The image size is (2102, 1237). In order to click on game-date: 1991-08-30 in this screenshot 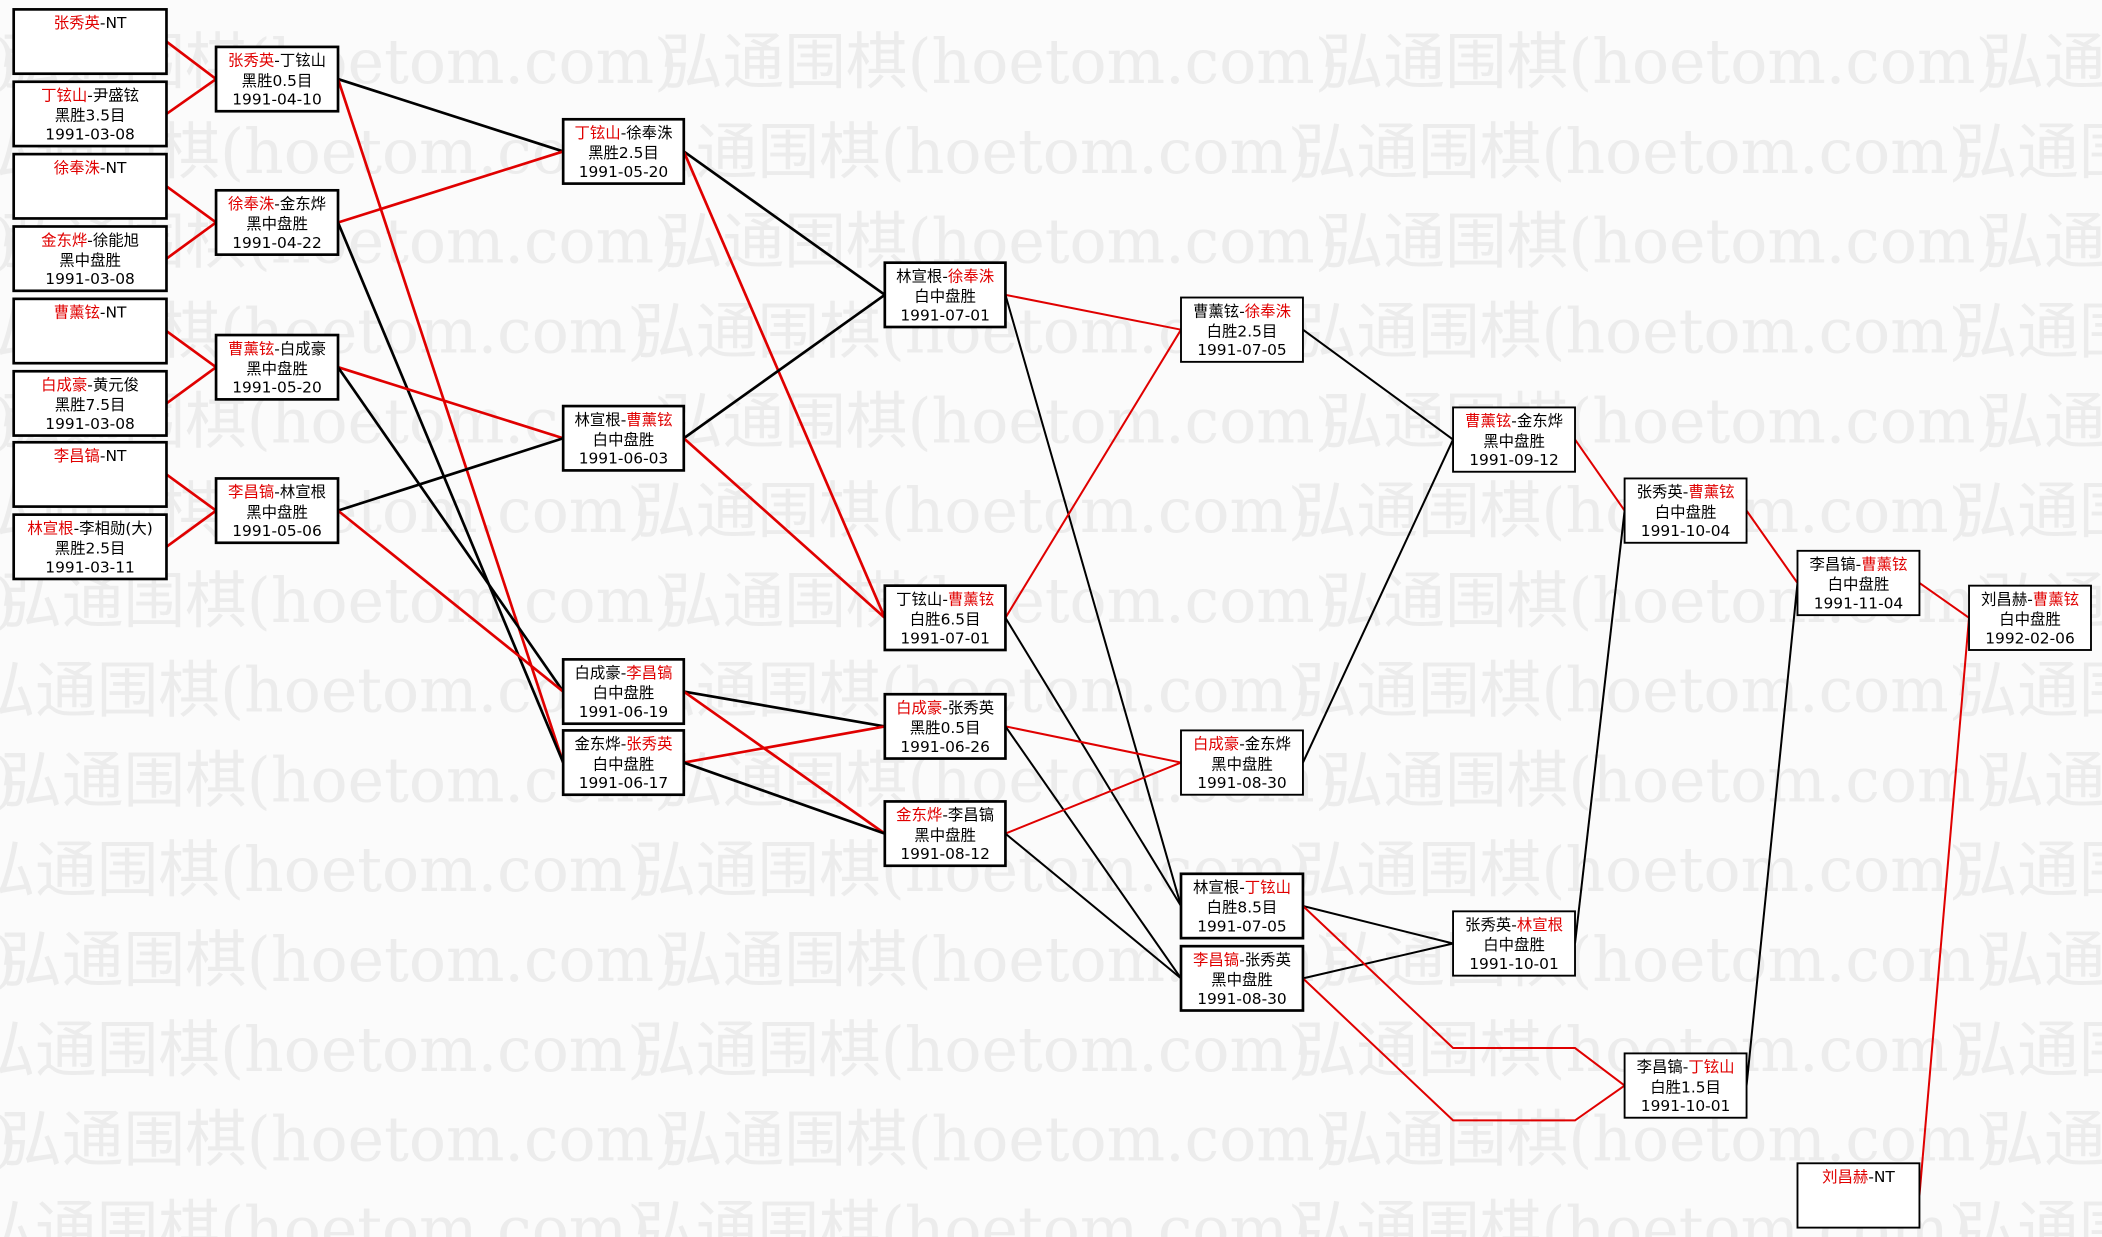, I will do `click(1242, 783)`.